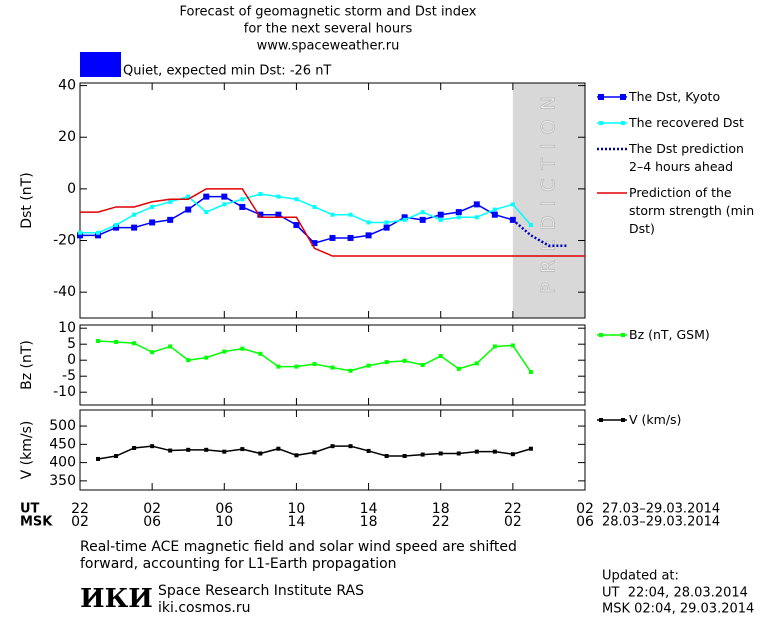 This screenshot has height=620, width=760. I want to click on legend-label: The Dst prediction 2–4 hours ahead, so click(686, 157).